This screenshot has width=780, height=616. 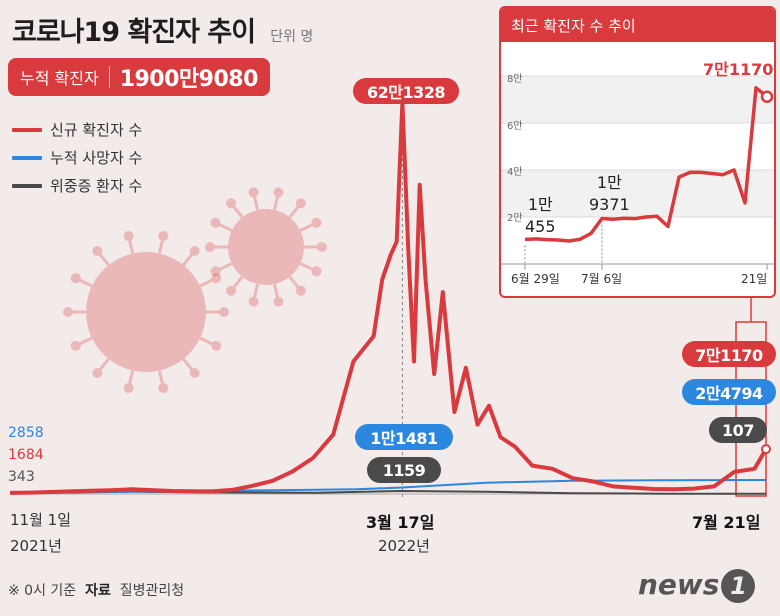 What do you see at coordinates (540, 216) in the screenshot?
I see `inset-annotation-start: 1만 455` at bounding box center [540, 216].